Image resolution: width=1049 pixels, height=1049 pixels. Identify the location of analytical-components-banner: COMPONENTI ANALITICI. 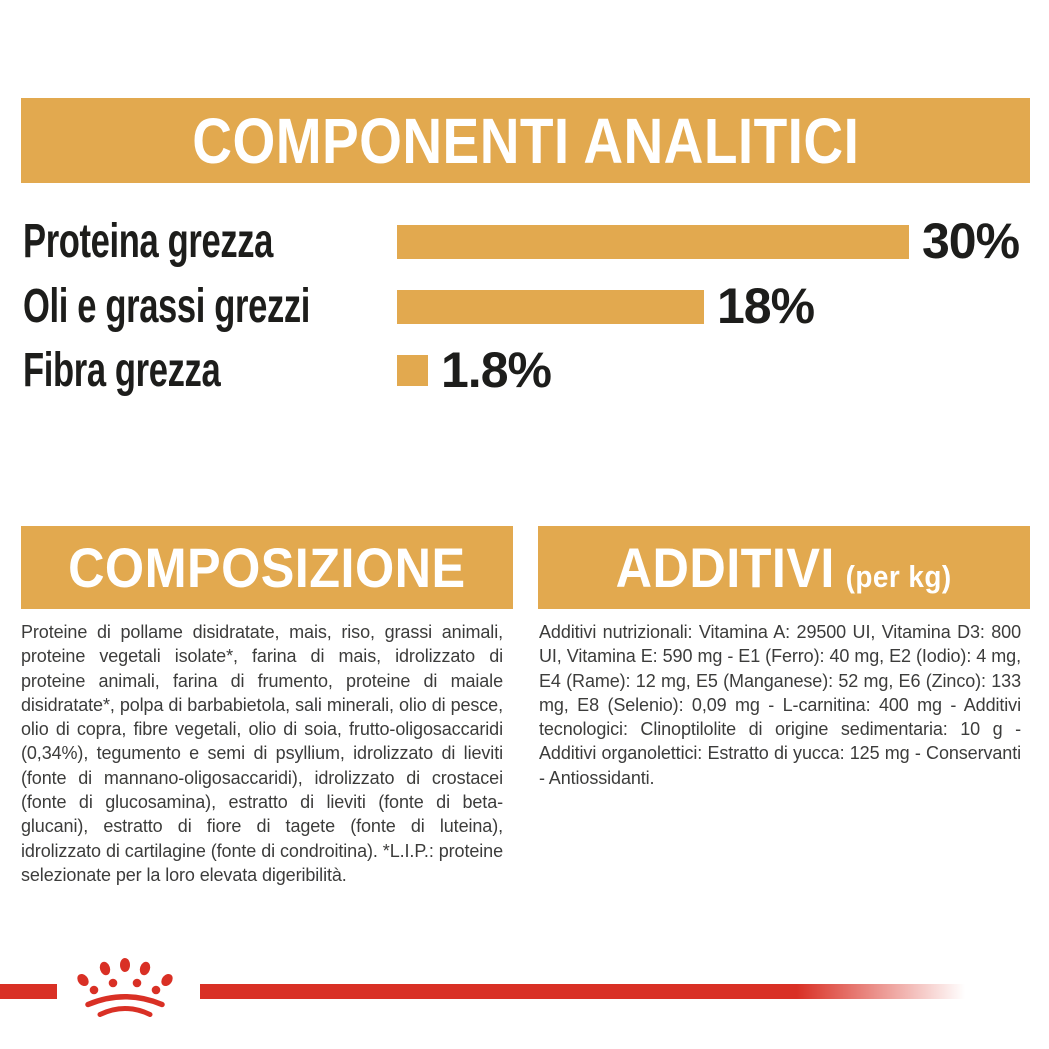
(525, 140).